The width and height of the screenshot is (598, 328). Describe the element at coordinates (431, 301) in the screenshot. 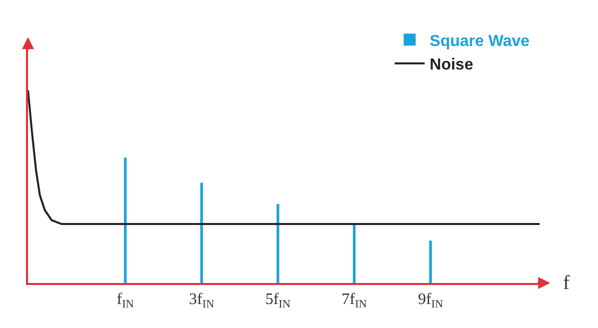

I see `x-tick-label: 9f$_{IN}$` at that location.